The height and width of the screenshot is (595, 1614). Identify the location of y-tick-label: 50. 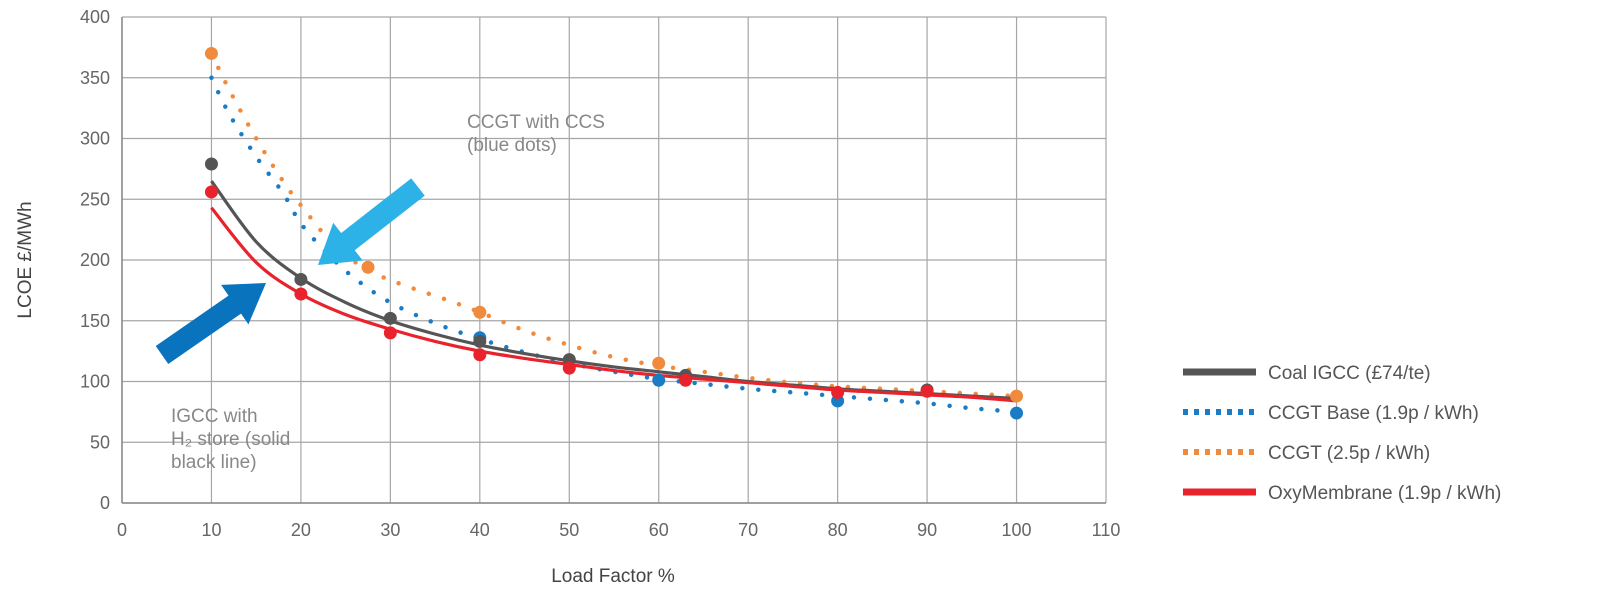
(100, 442).